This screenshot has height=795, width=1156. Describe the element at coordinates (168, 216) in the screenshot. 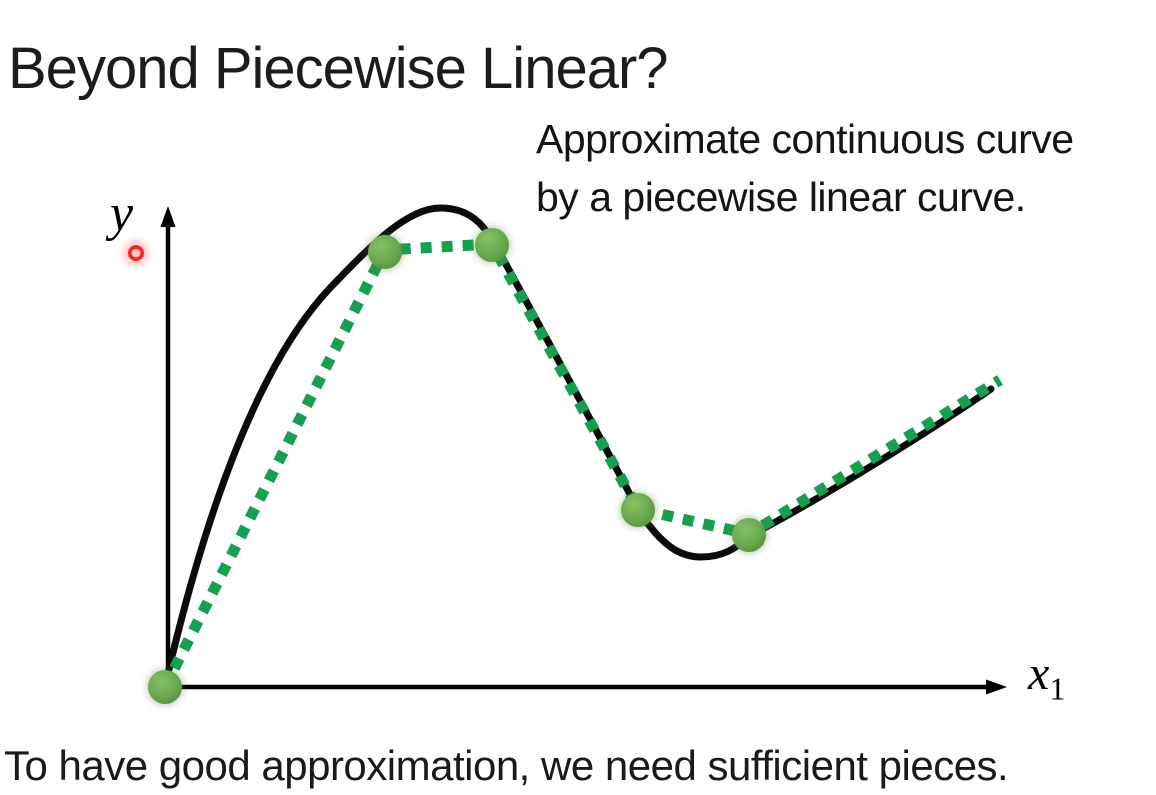

I see `y-axis-arrowhead` at that location.